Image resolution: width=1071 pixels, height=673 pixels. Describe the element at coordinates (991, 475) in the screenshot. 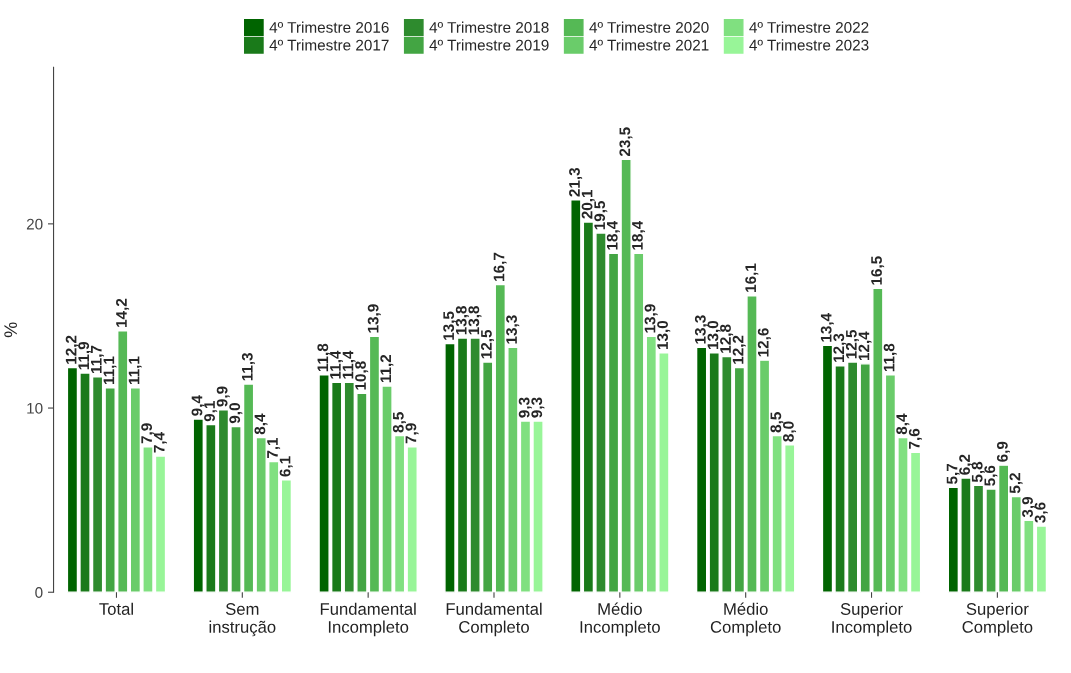

I see `data-label: 5,6` at that location.